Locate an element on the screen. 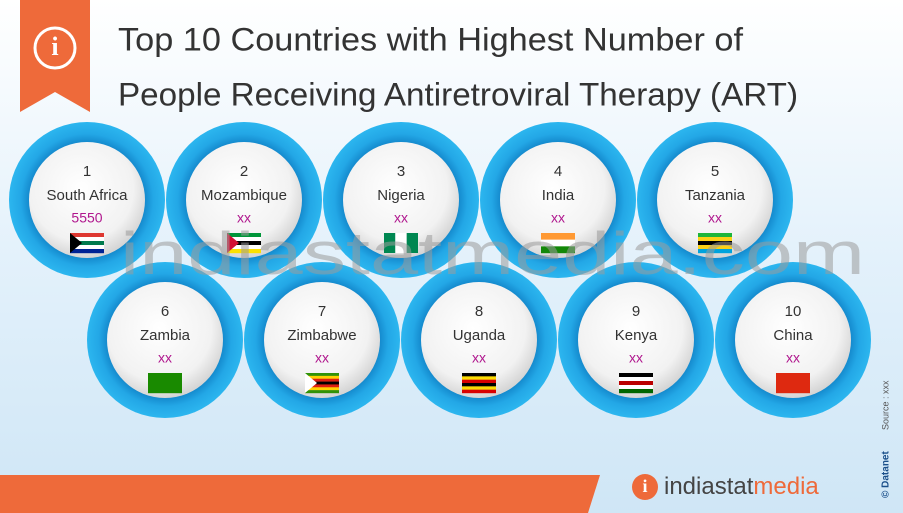  footer-band is located at coordinates (300, 494).